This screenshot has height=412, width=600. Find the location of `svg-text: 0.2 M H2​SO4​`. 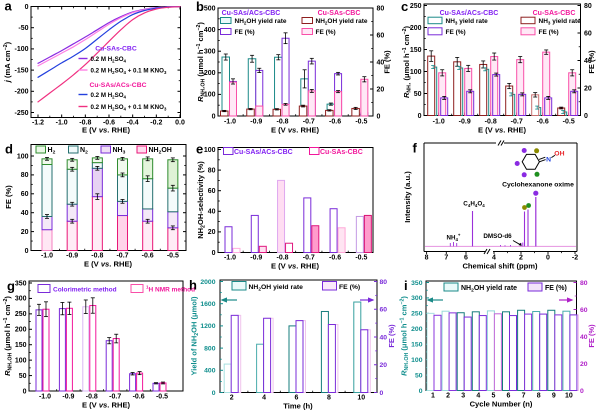

svg-text: 0.2 M H2​SO4​ is located at coordinates (109, 60).